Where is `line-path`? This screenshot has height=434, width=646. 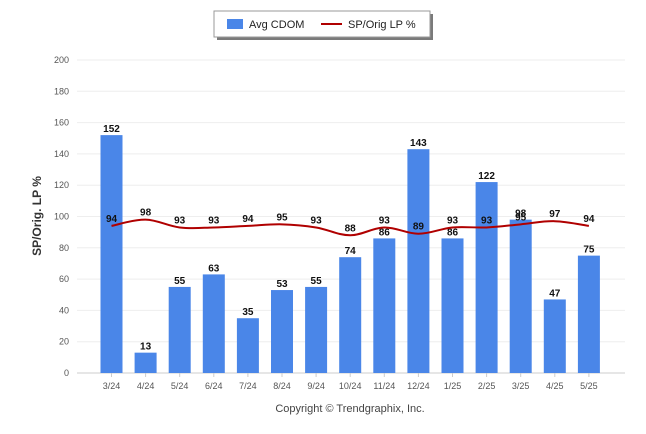 line-path is located at coordinates (350, 227).